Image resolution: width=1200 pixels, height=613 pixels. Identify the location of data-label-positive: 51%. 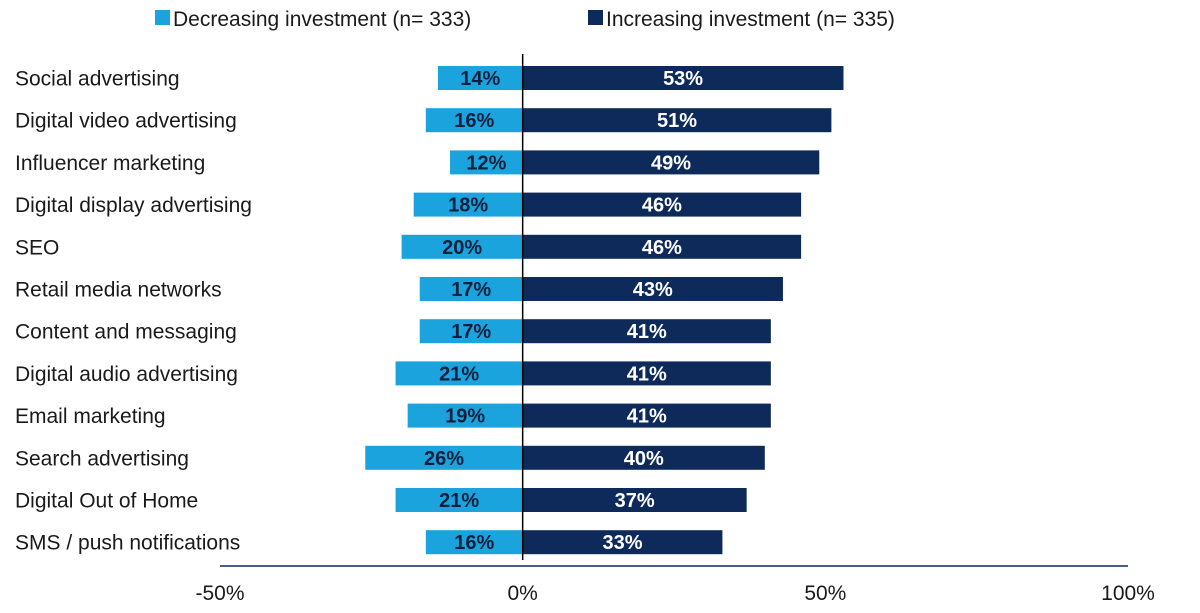
(677, 121).